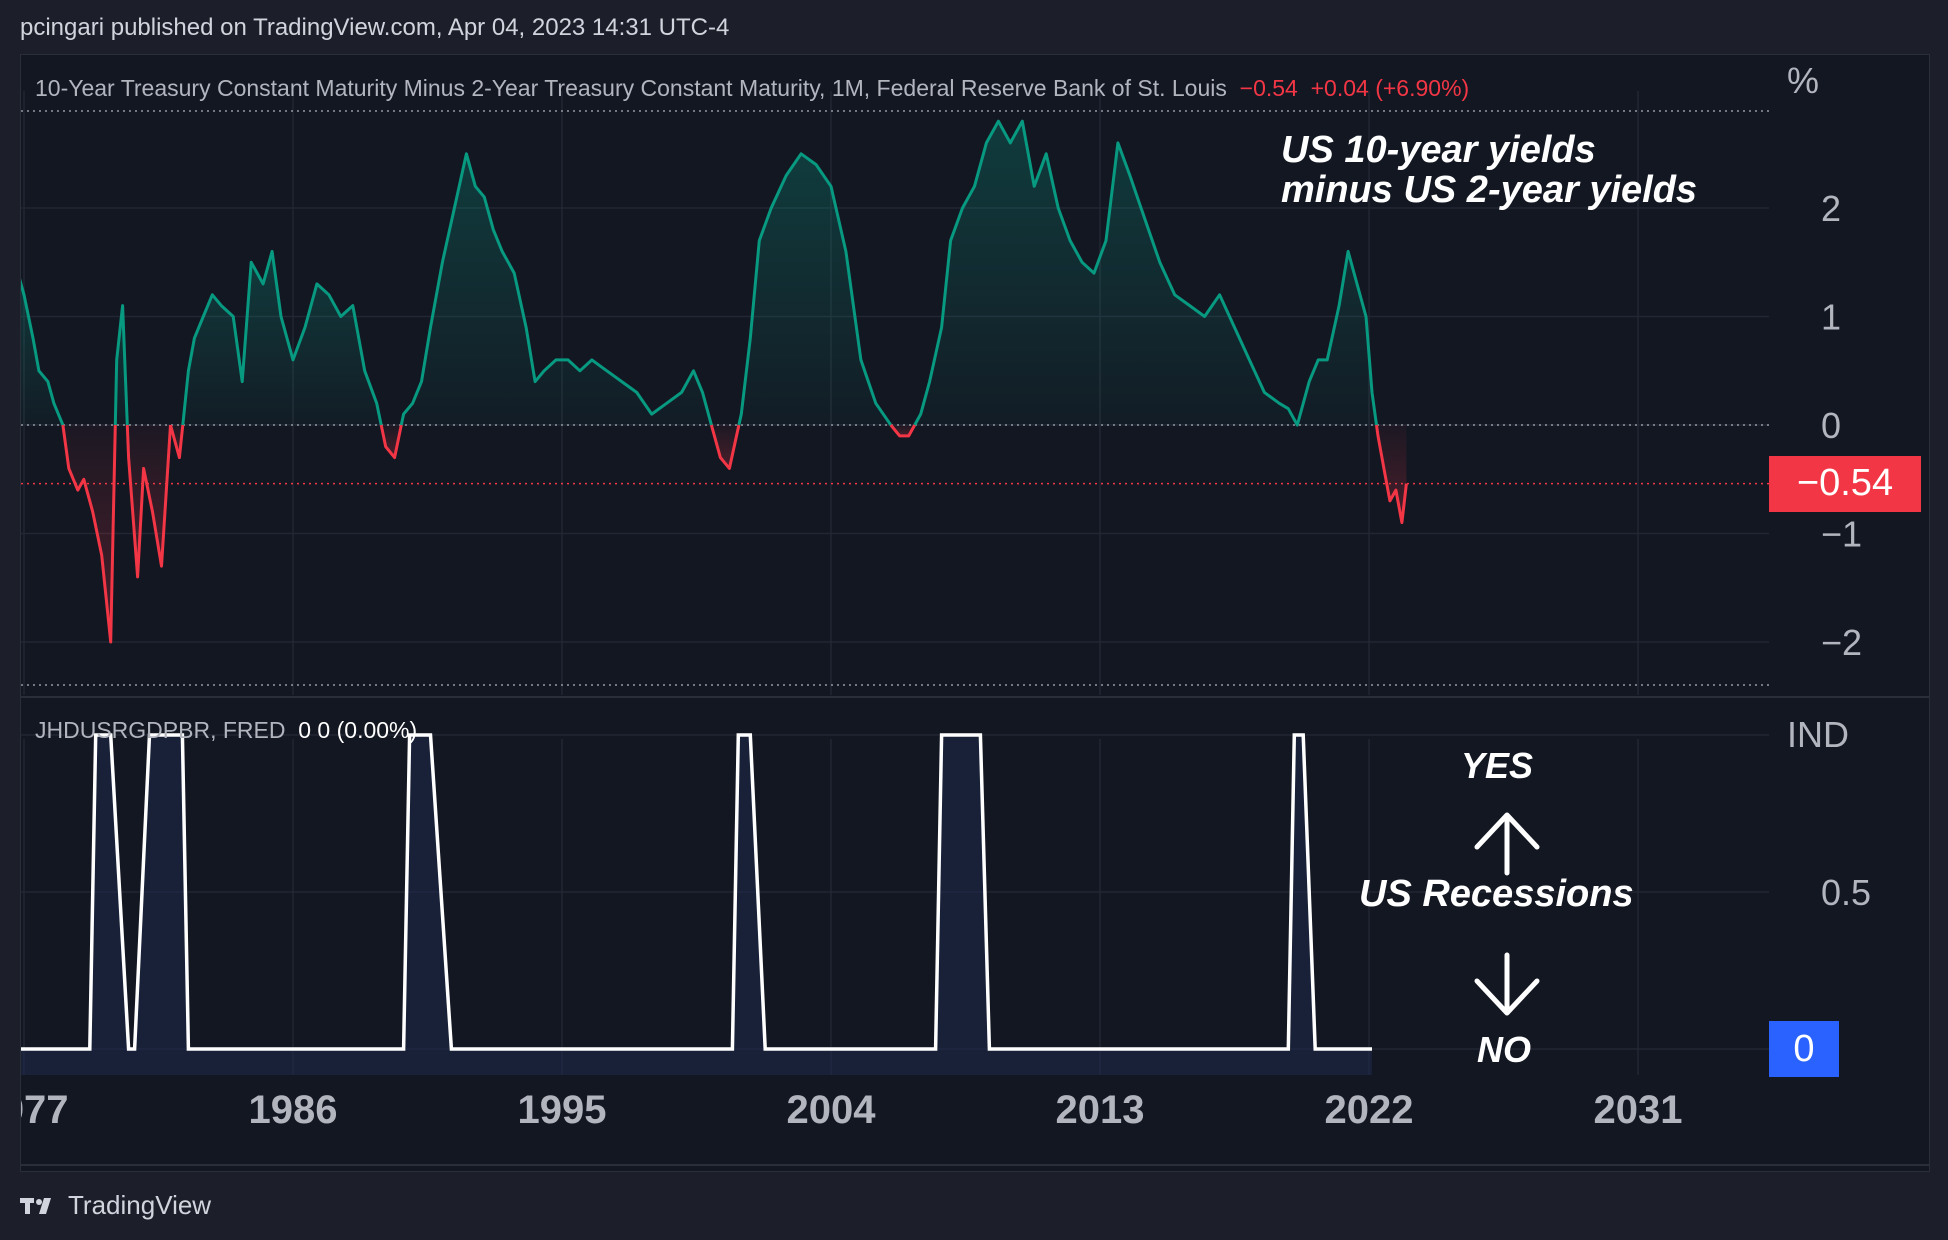  What do you see at coordinates (1845, 483) in the screenshot?
I see `last-value-tag-spread: −0.54` at bounding box center [1845, 483].